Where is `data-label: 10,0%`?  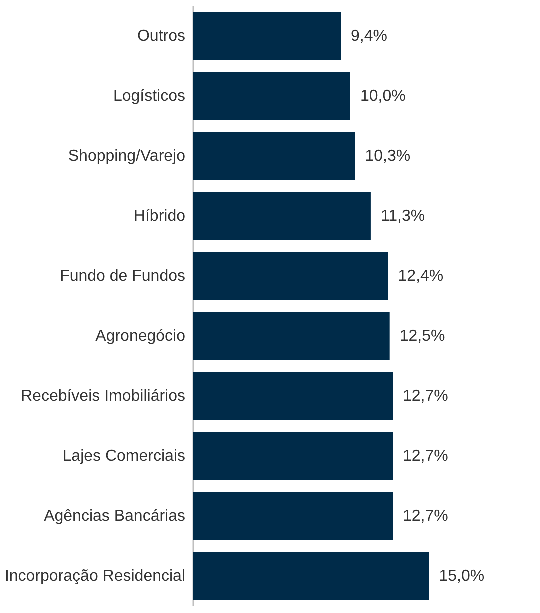
data-label: 10,0% is located at coordinates (383, 96).